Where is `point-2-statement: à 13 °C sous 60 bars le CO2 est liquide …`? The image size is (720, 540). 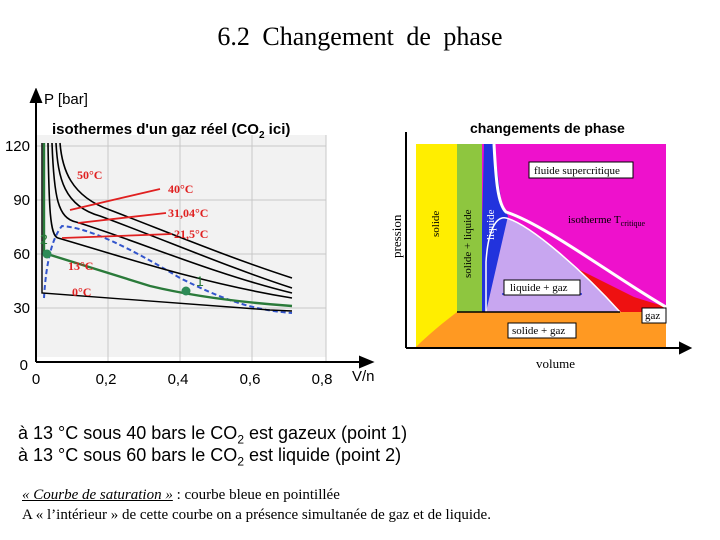
point-2-statement: à 13 °C sous 60 bars le CO2 est liquide … is located at coordinates (210, 457).